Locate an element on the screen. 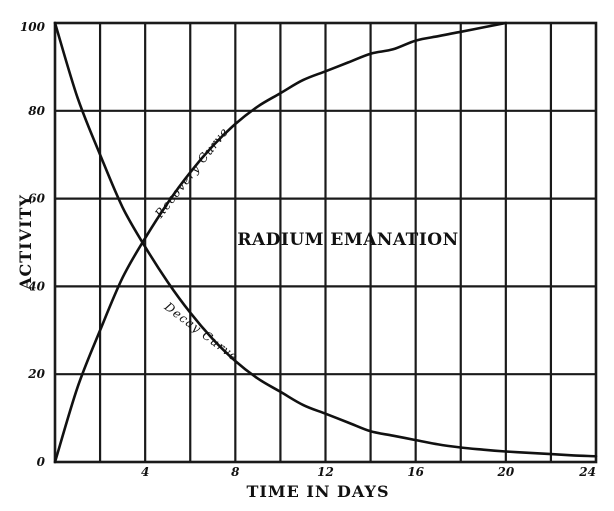  y-tick-label: 40 is located at coordinates (36, 286).